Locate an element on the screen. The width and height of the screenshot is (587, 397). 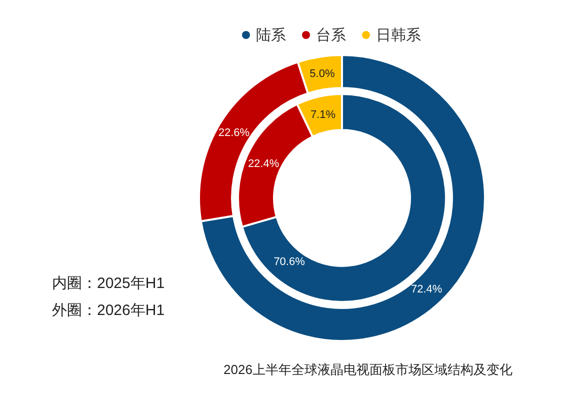
text: 内圈：2025年H1 is located at coordinates (108, 283).